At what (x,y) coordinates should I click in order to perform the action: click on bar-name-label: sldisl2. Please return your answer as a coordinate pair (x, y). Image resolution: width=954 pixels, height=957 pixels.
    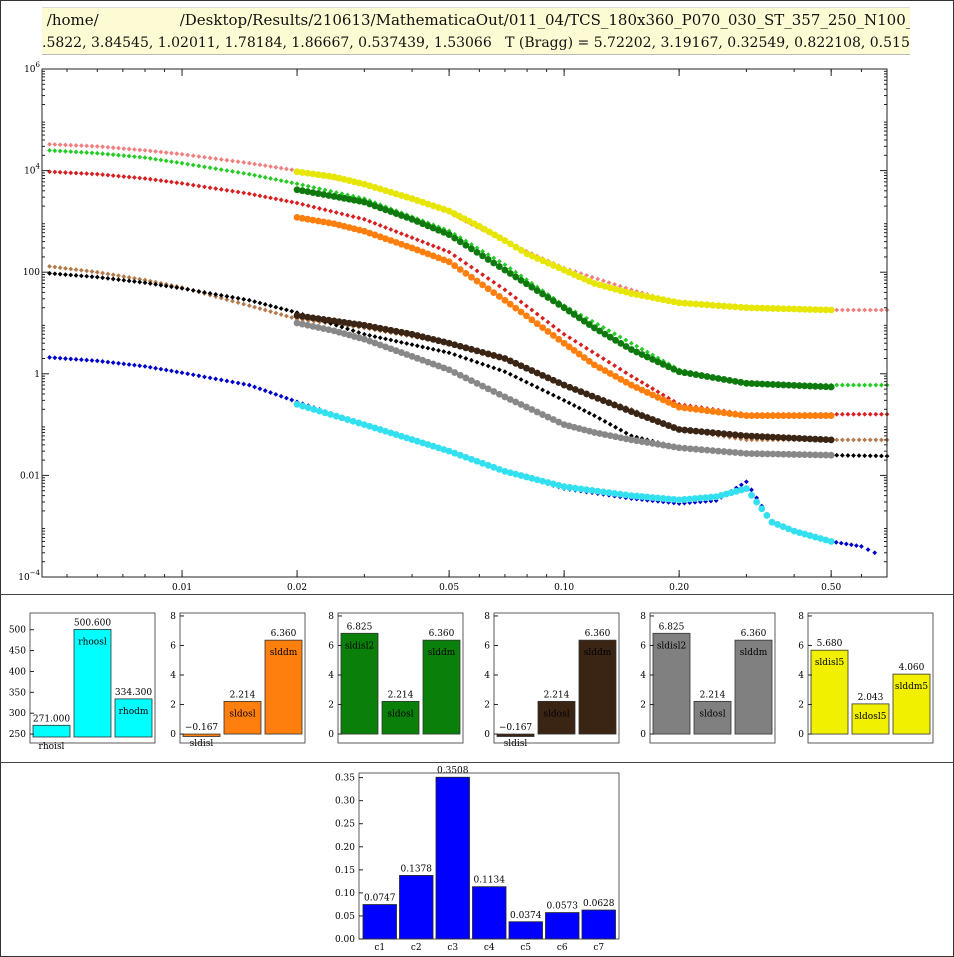
    Looking at the image, I should click on (359, 646).